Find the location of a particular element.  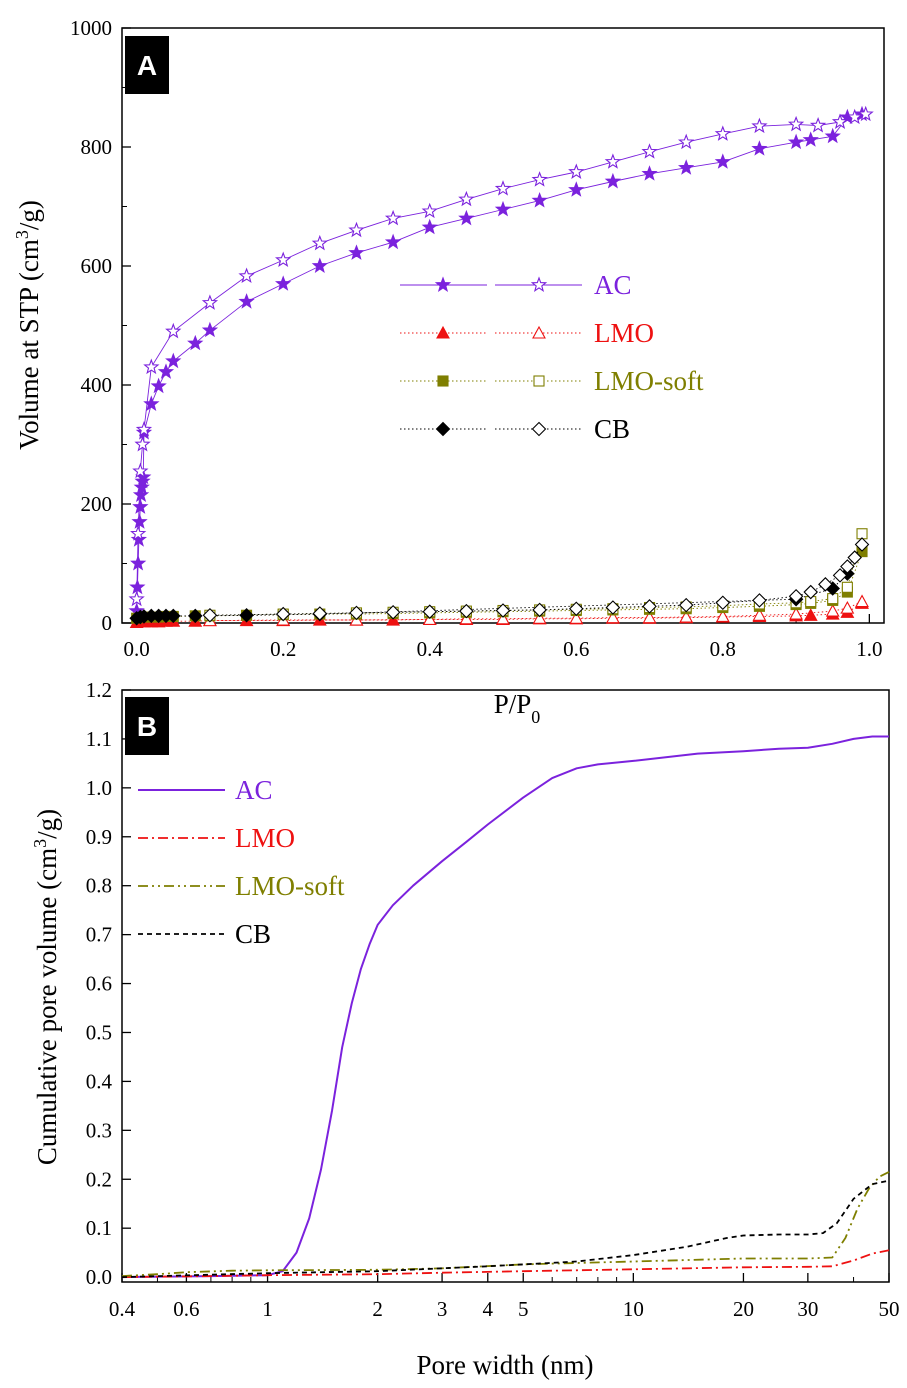

b-y-tick-label: 0.8 is located at coordinates (99, 886).